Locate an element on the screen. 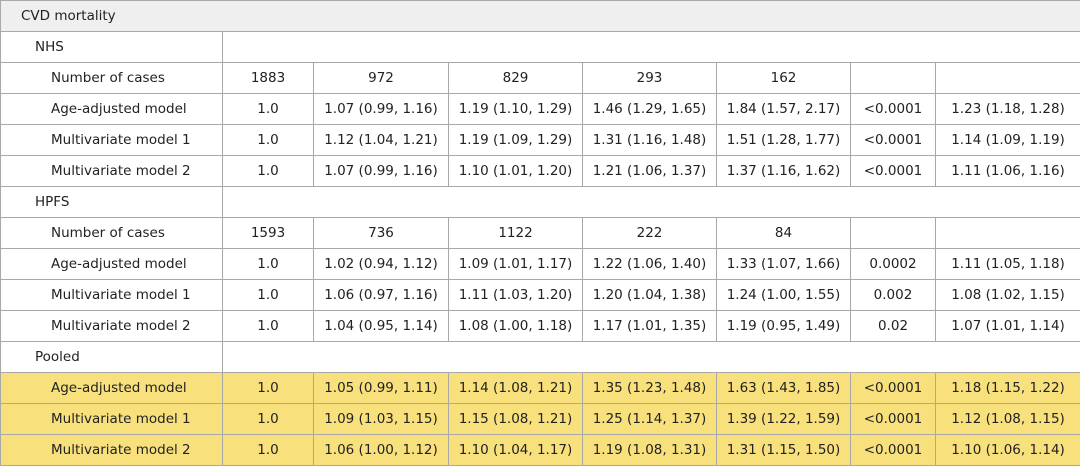  cell: 1.39 (1.22, 1.59) is located at coordinates (783, 419).